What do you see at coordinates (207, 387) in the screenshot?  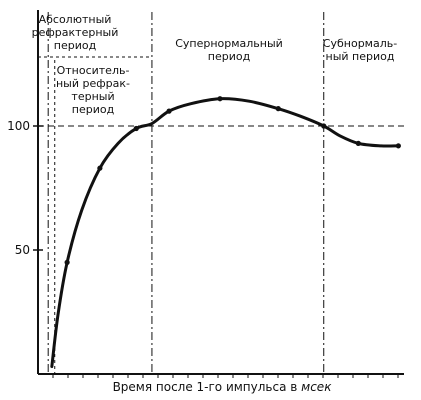 I see `x-axis-label-main: Время после 1-го импульса в` at bounding box center [207, 387].